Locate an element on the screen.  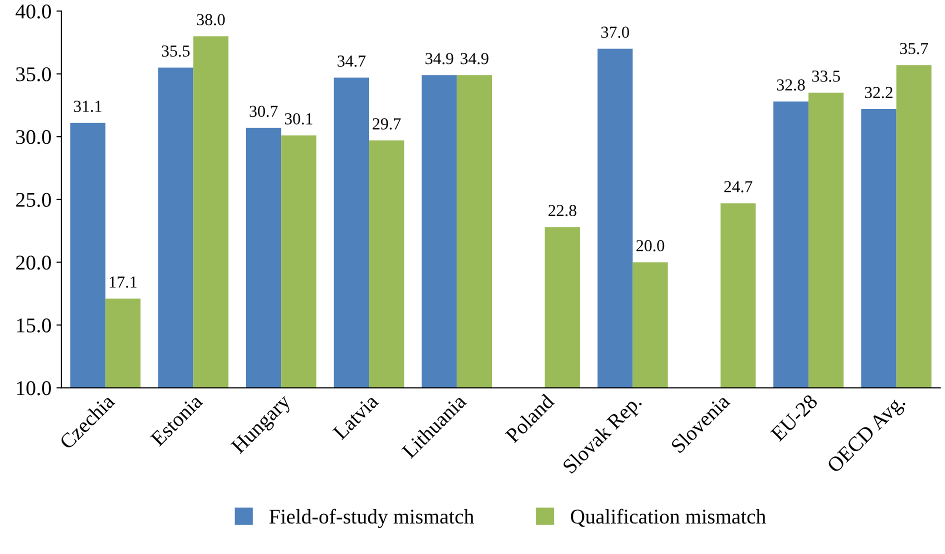
data-label: 32.8 is located at coordinates (791, 85).